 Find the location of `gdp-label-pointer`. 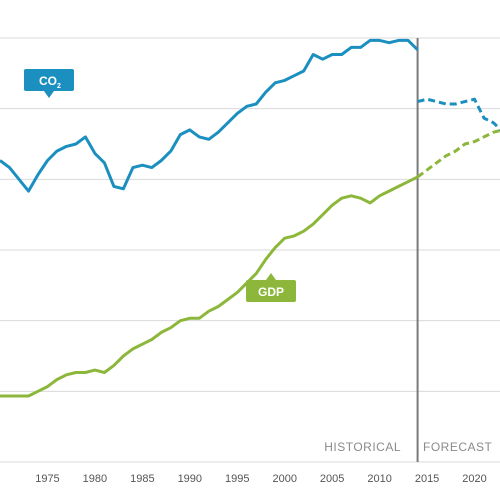

gdp-label-pointer is located at coordinates (271, 276).